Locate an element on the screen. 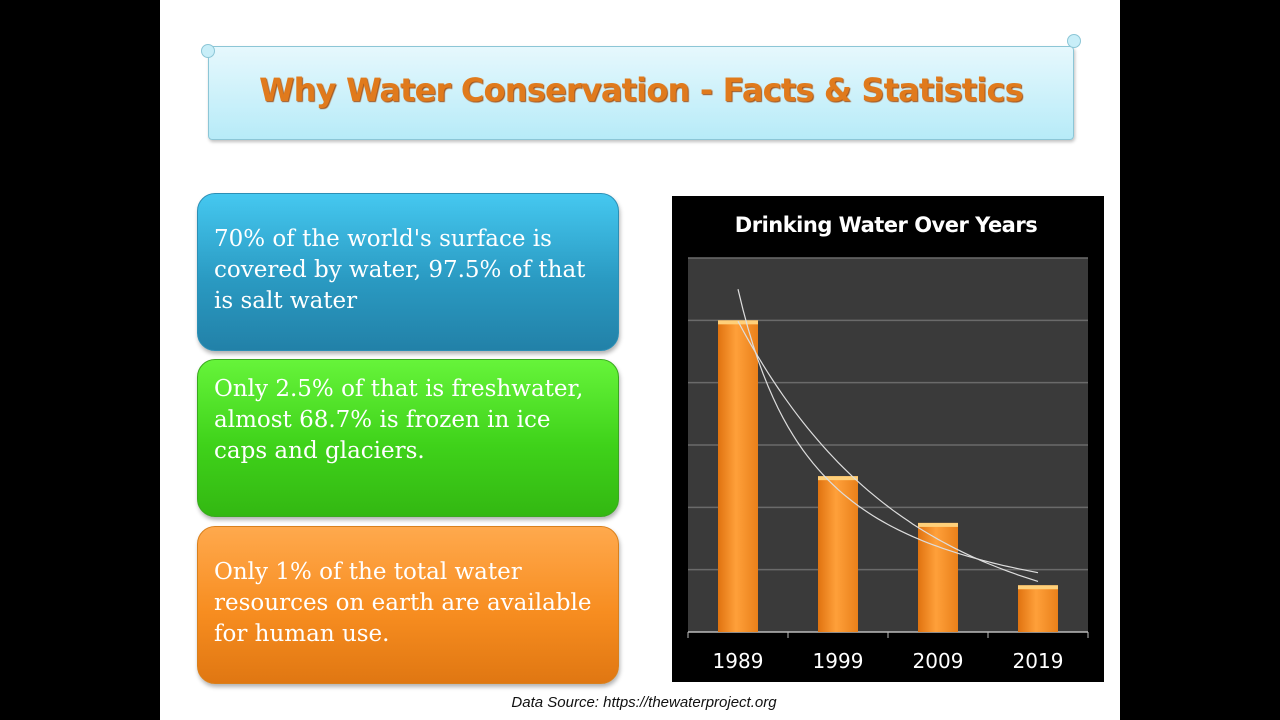 This screenshot has height=720, width=1280. x-tick-label: 1989 is located at coordinates (738, 661).